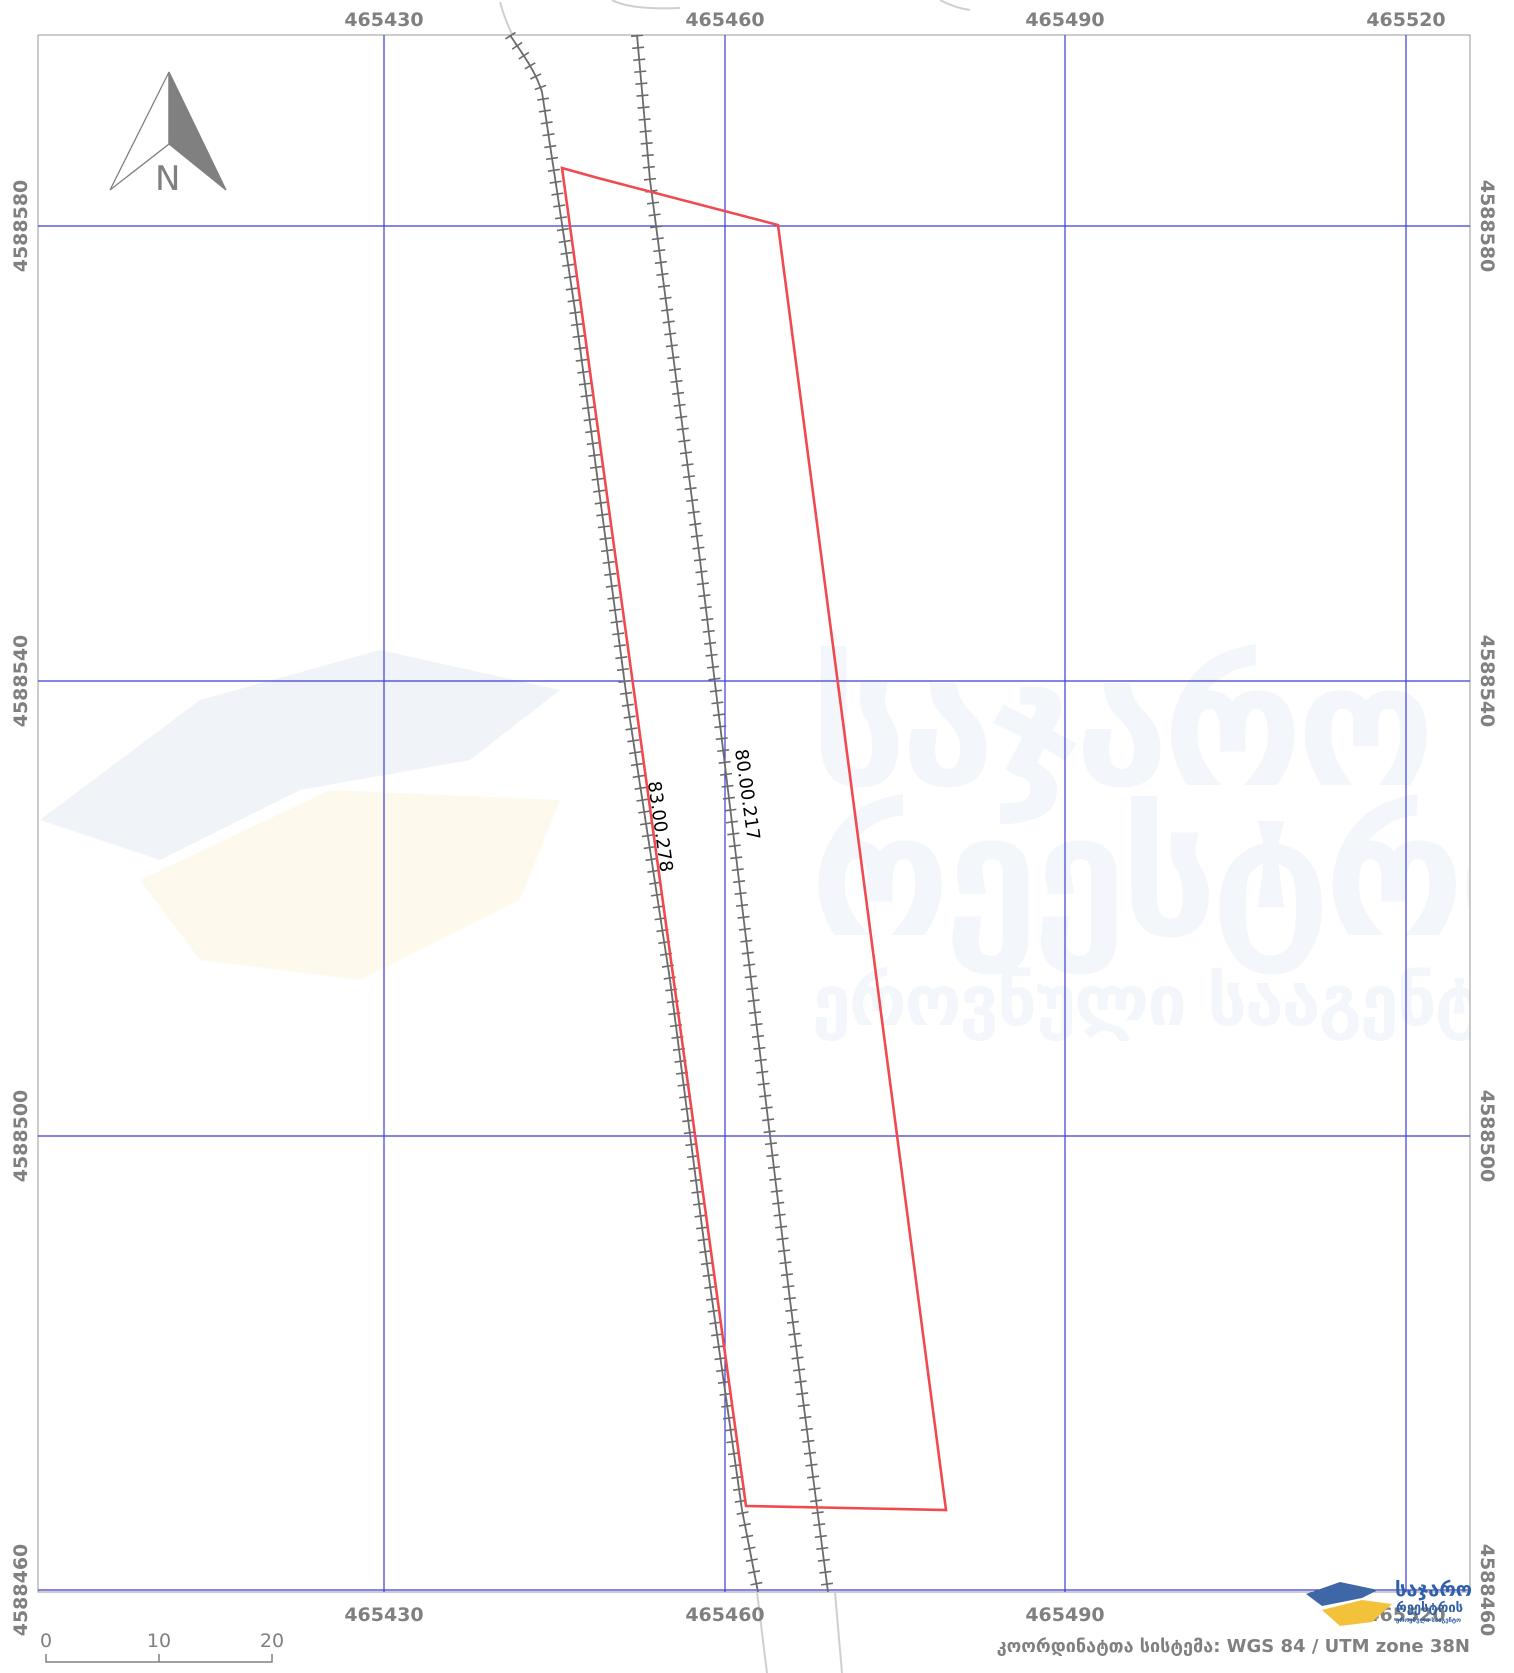  What do you see at coordinates (1487, 908) in the screenshot?
I see `y-axis-labels-right: 4588580 4588540 4588500 4588460` at bounding box center [1487, 908].